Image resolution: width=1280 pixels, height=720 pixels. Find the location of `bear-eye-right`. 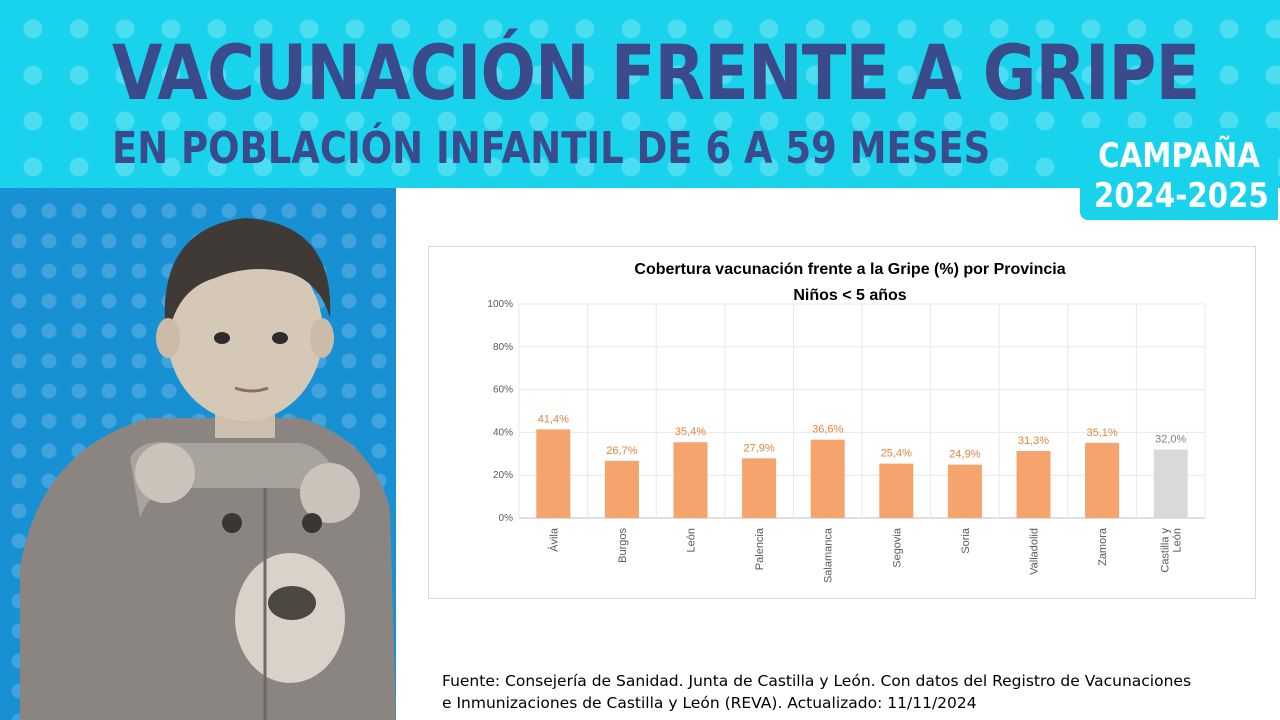

bear-eye-right is located at coordinates (312, 523).